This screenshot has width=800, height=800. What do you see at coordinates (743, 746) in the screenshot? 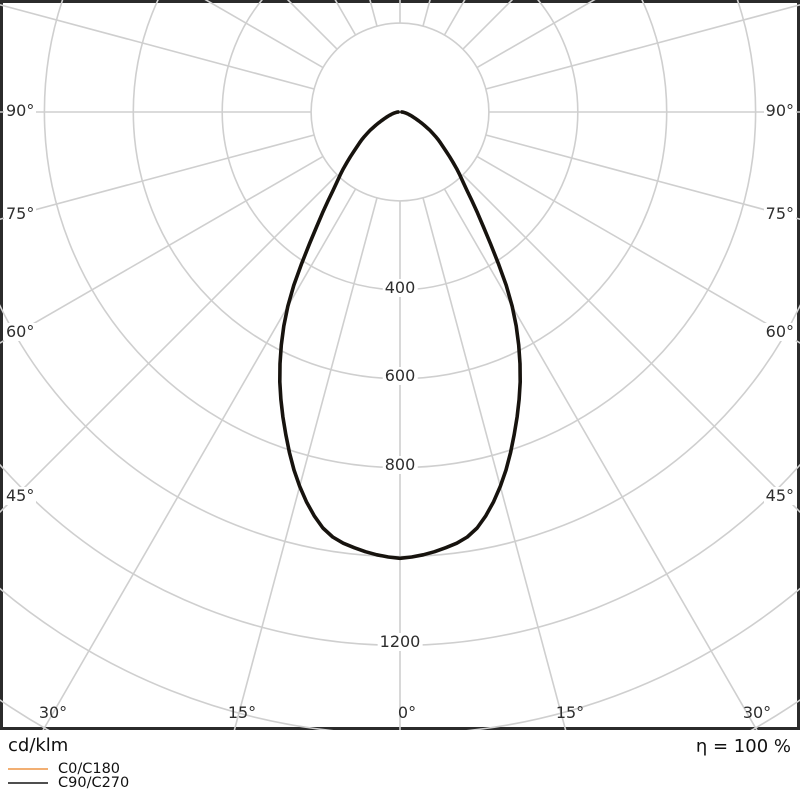
I see `efficiency-label: η = 100 %` at bounding box center [743, 746].